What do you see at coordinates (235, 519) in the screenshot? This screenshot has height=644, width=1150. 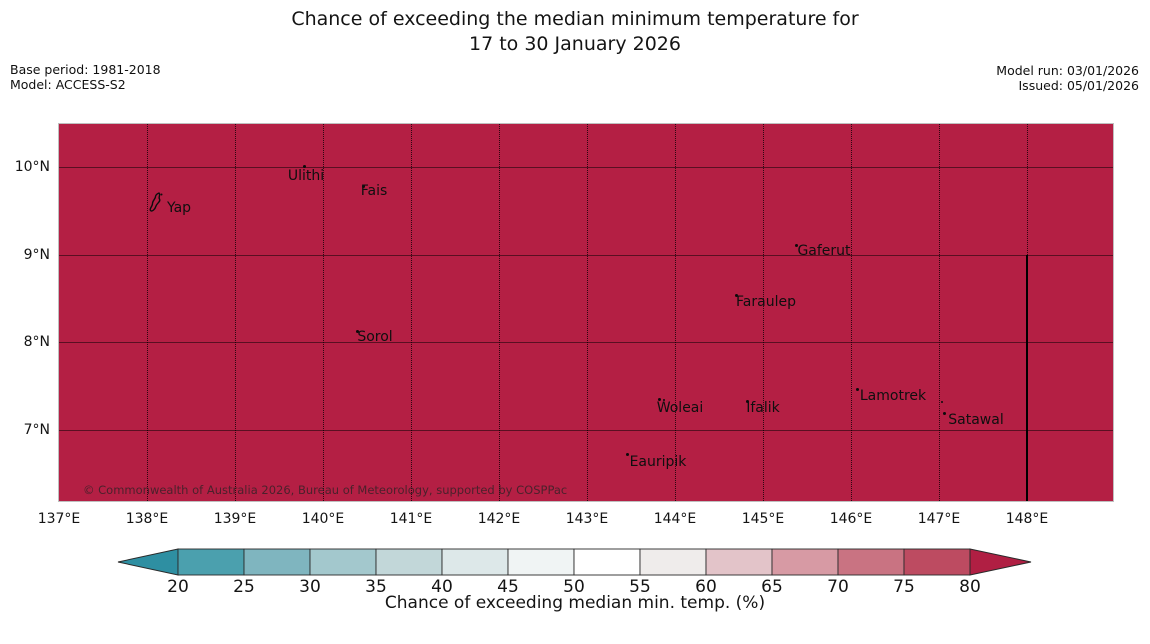 I see `longitude-tick-label: 139°E` at bounding box center [235, 519].